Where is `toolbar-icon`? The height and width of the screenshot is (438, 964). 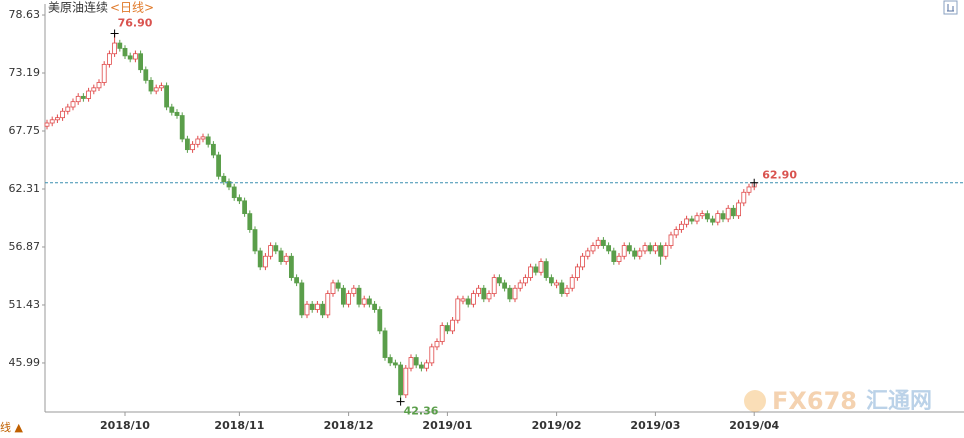 toolbar-icon is located at coordinates (950, 7).